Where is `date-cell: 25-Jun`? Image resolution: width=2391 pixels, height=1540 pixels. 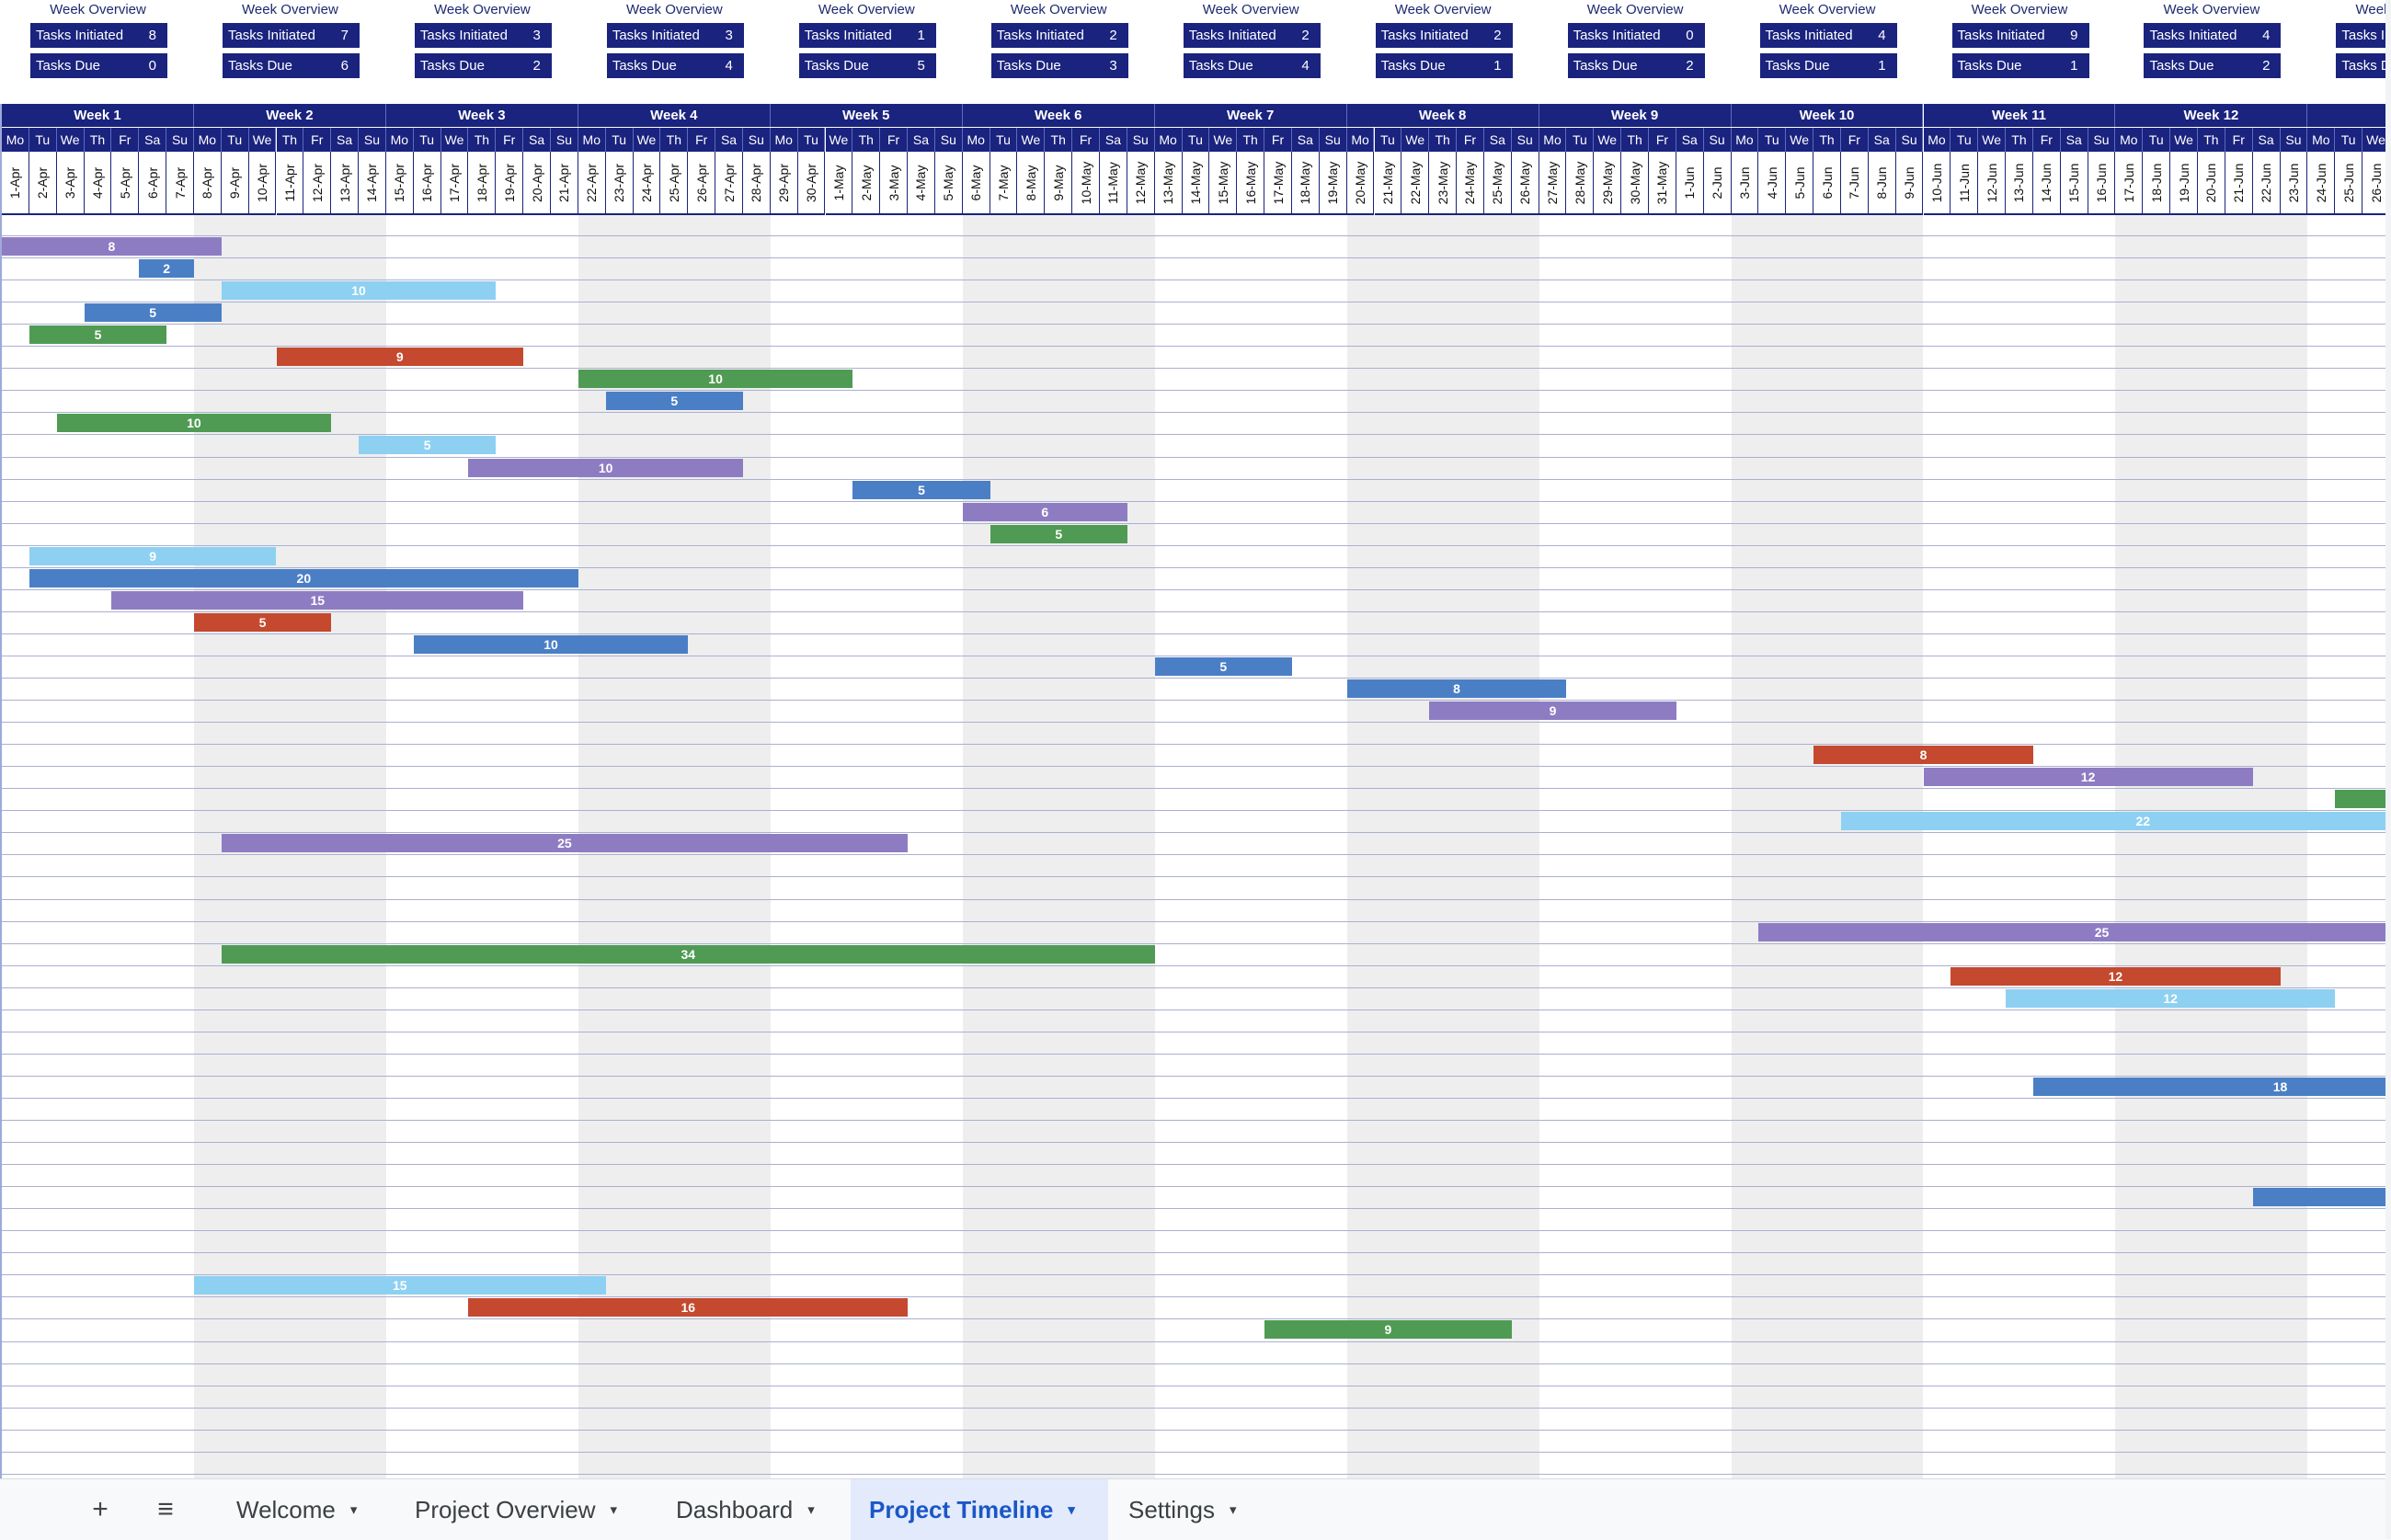
date-cell: 25-Jun is located at coordinates (2349, 183).